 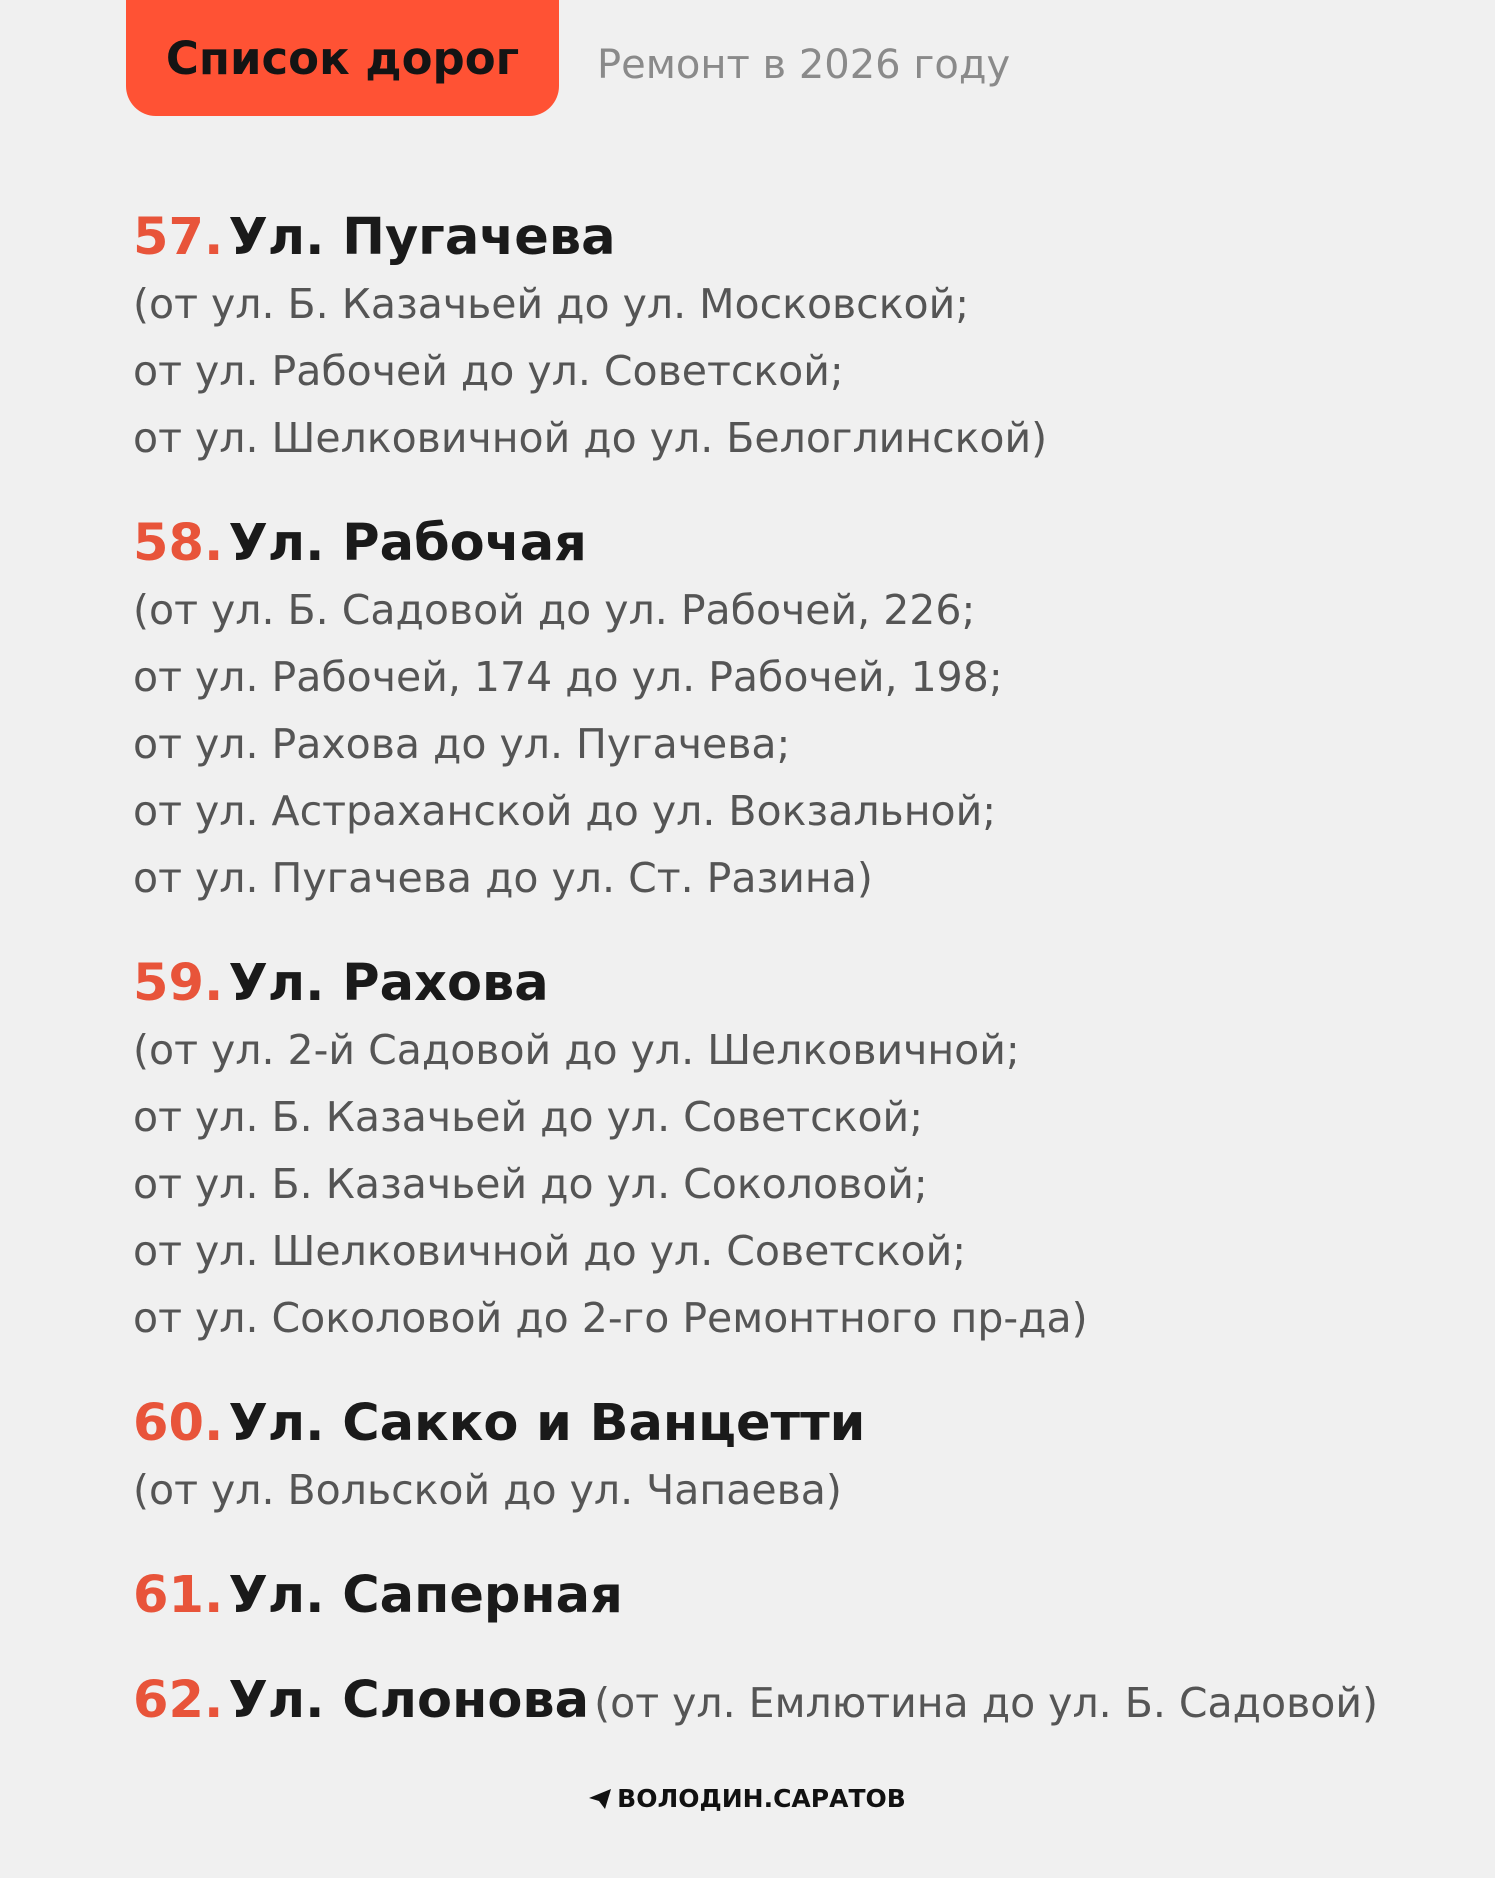 What do you see at coordinates (178, 1595) in the screenshot?
I see `road-number: 61.` at bounding box center [178, 1595].